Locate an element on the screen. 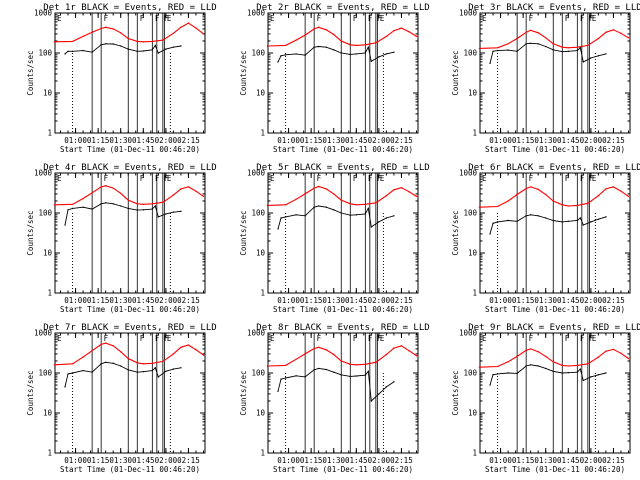 This screenshot has width=640, height=480. plot-frame is located at coordinates (130, 393).